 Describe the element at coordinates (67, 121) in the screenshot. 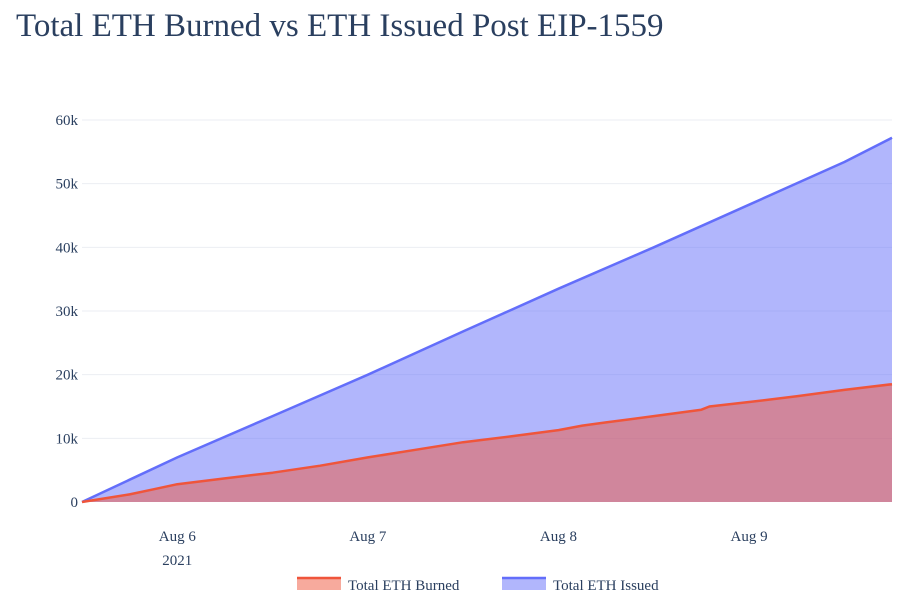

I see `y-tick-label: 60k` at that location.